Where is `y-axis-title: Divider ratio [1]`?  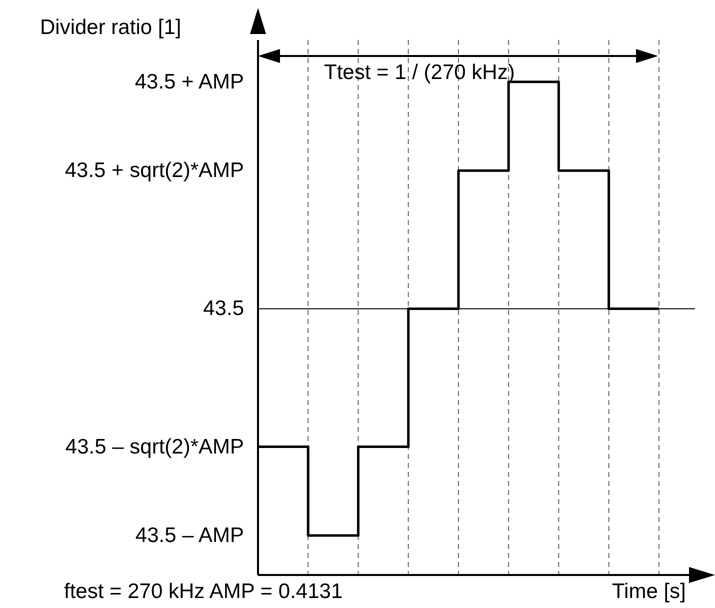 y-axis-title: Divider ratio [1] is located at coordinates (111, 28).